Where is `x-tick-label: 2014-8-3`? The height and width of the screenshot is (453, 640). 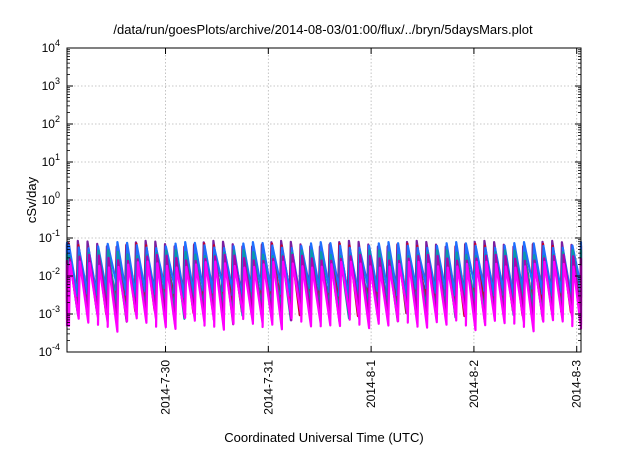
x-tick-label: 2014-8-3 is located at coordinates (577, 384).